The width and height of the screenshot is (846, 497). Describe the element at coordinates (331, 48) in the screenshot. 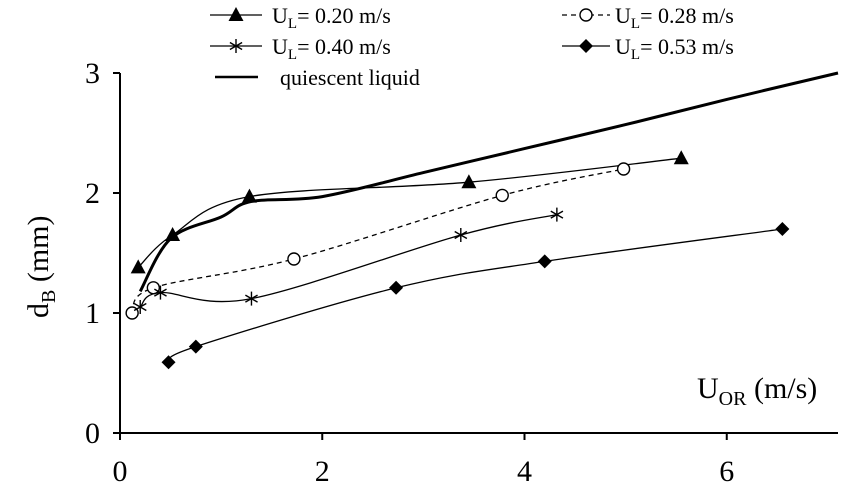

I see `legend-label: UL= 0.40 m/s` at that location.